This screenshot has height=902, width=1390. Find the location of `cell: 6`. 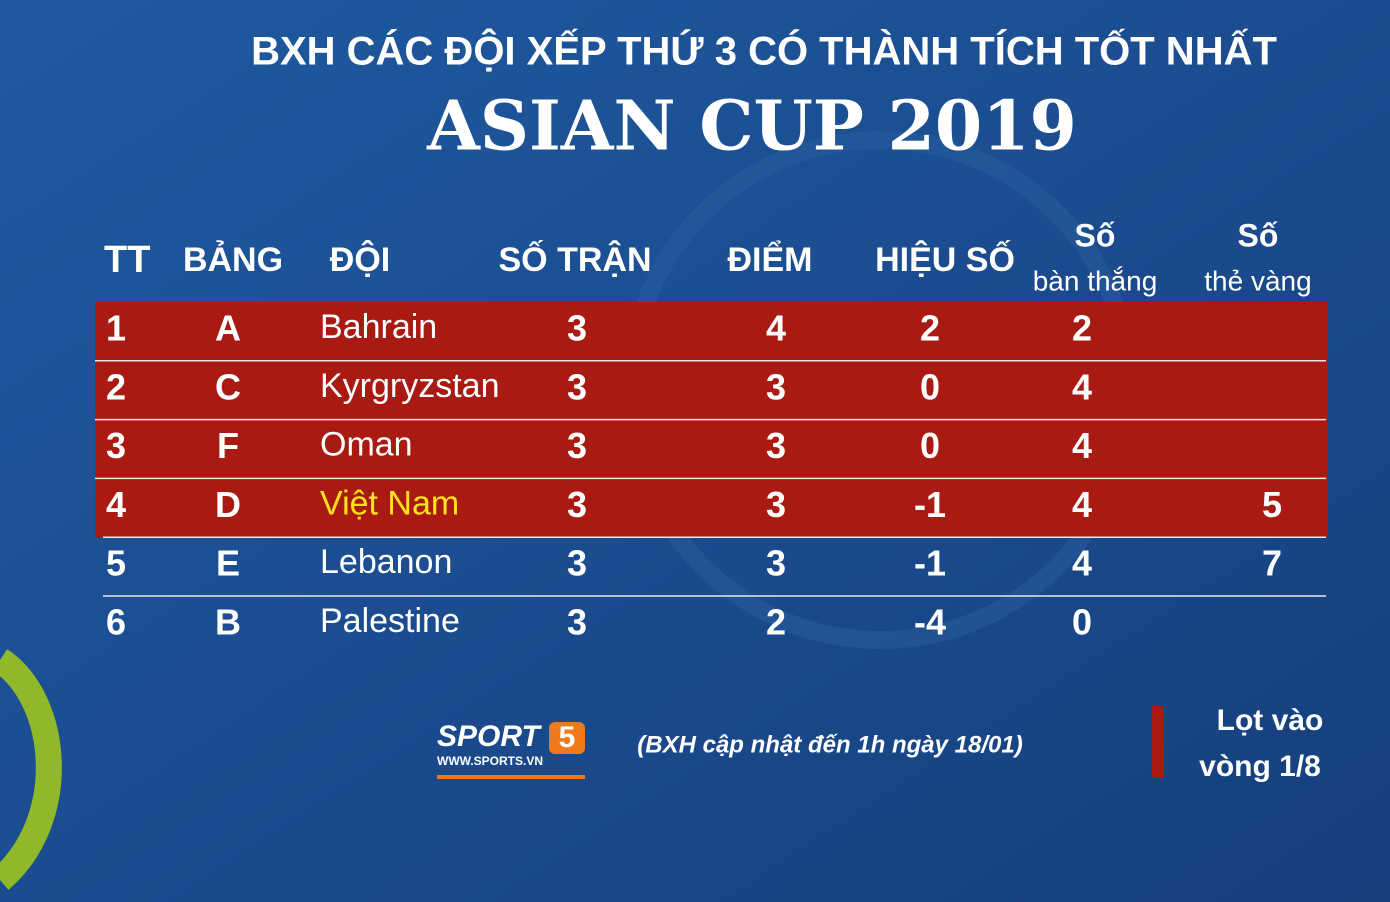

cell: 6 is located at coordinates (116, 622).